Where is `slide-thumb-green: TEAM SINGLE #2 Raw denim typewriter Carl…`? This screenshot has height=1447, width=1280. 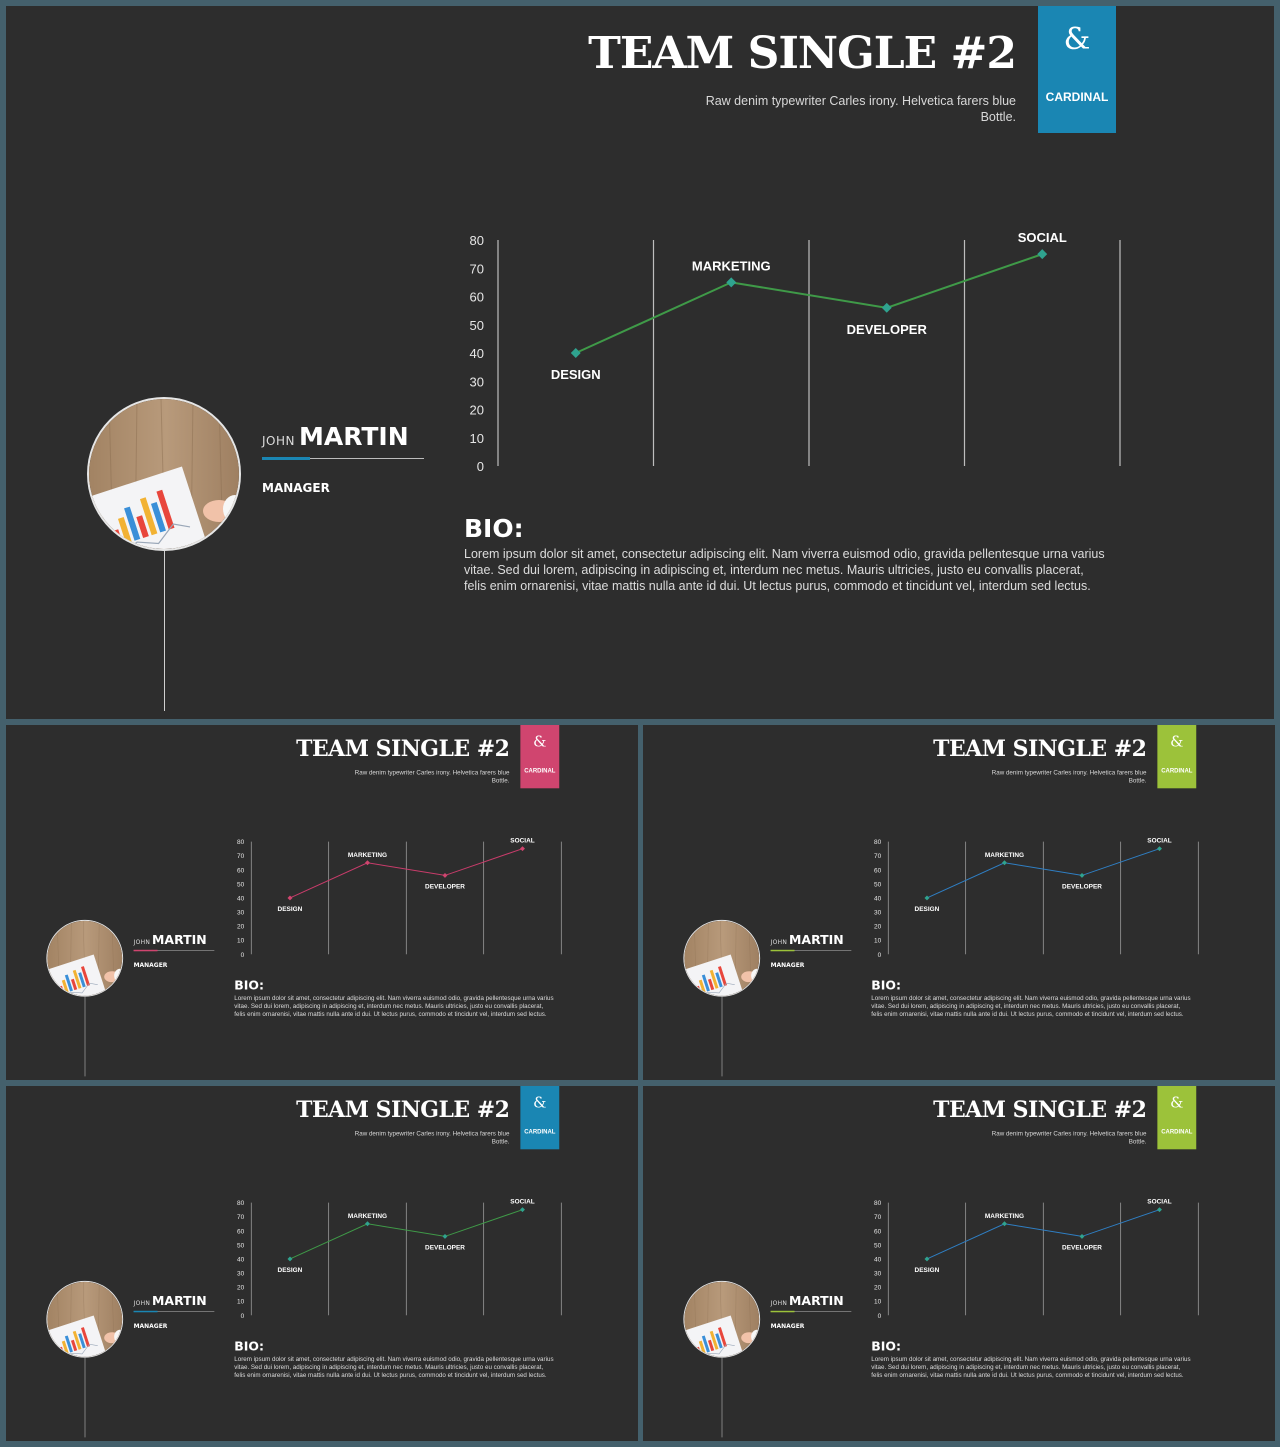 slide-thumb-green: TEAM SINGLE #2 Raw denim typewriter Carl… is located at coordinates (959, 902).